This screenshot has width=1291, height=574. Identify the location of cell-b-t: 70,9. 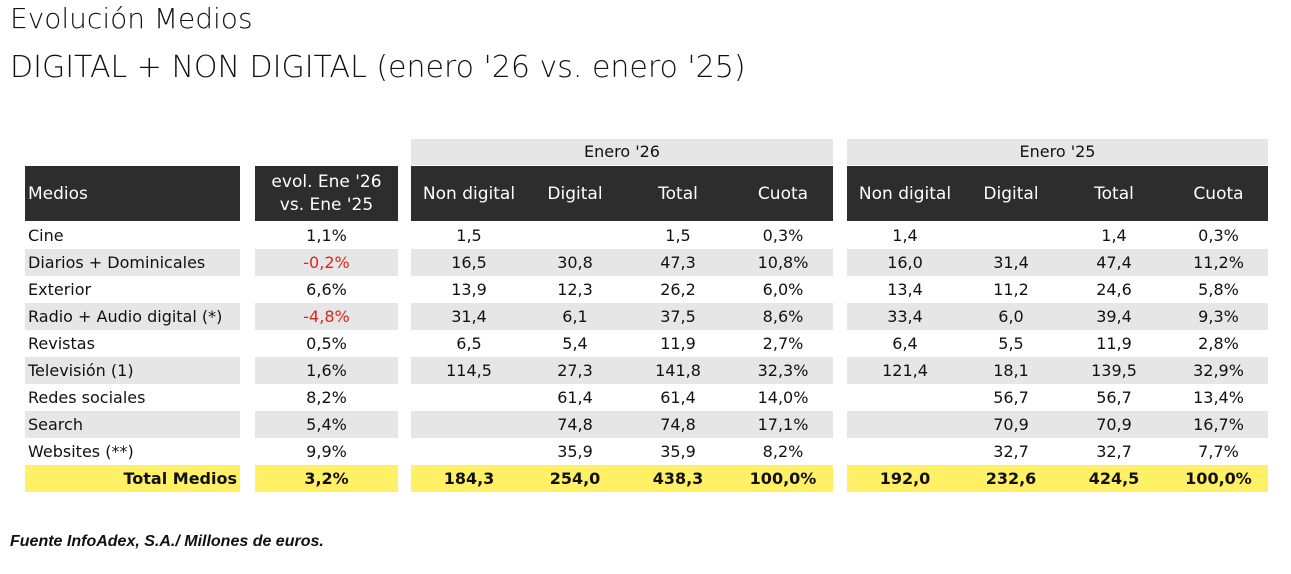
(1114, 424).